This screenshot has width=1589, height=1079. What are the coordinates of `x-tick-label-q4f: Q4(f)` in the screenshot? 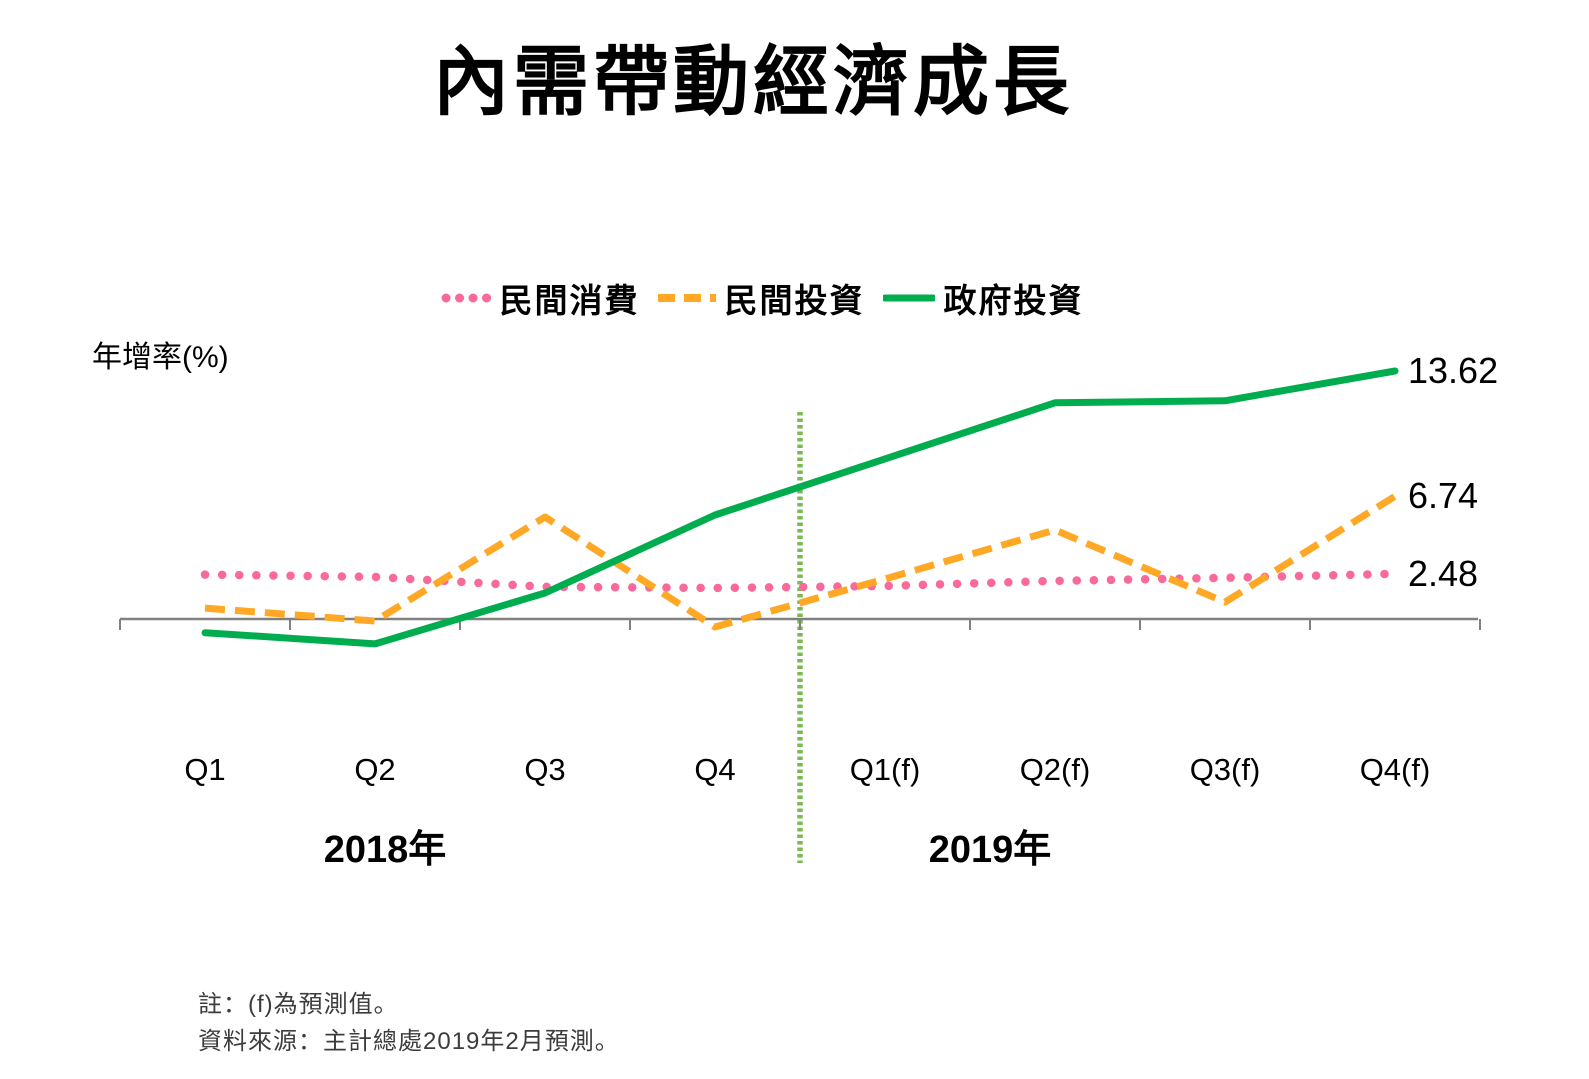 It's located at (1395, 769).